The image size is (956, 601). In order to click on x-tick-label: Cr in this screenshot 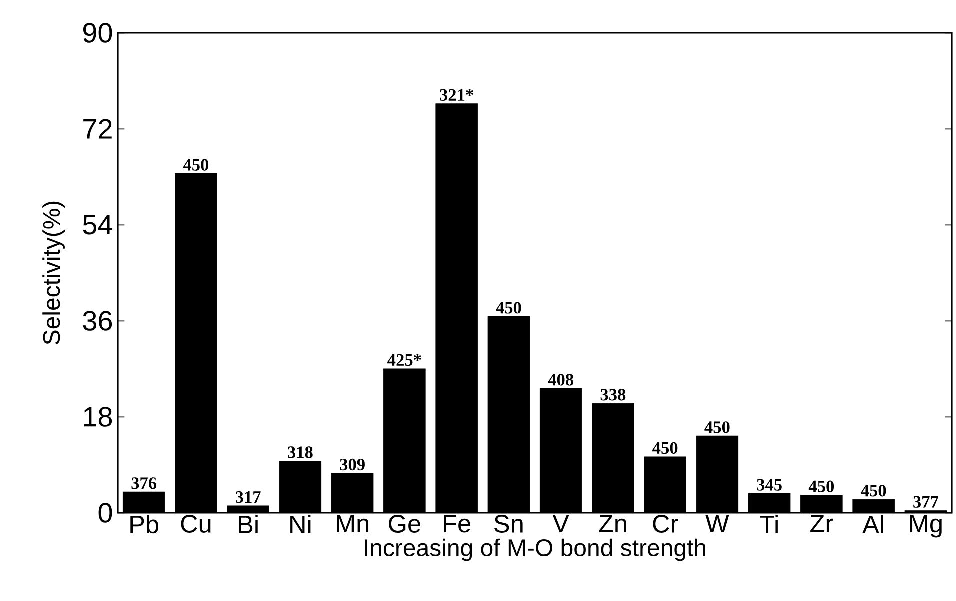, I will do `click(665, 524)`.